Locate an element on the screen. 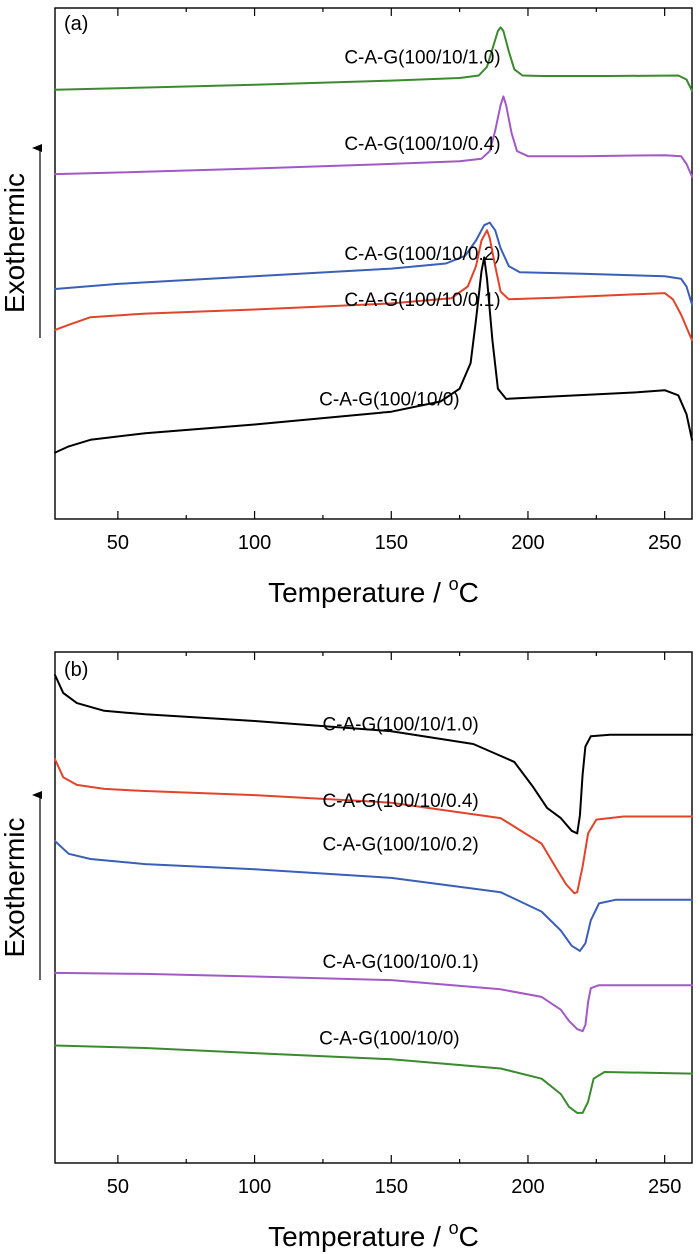 The width and height of the screenshot is (700, 1254). panel-label: (a) is located at coordinates (76, 24).